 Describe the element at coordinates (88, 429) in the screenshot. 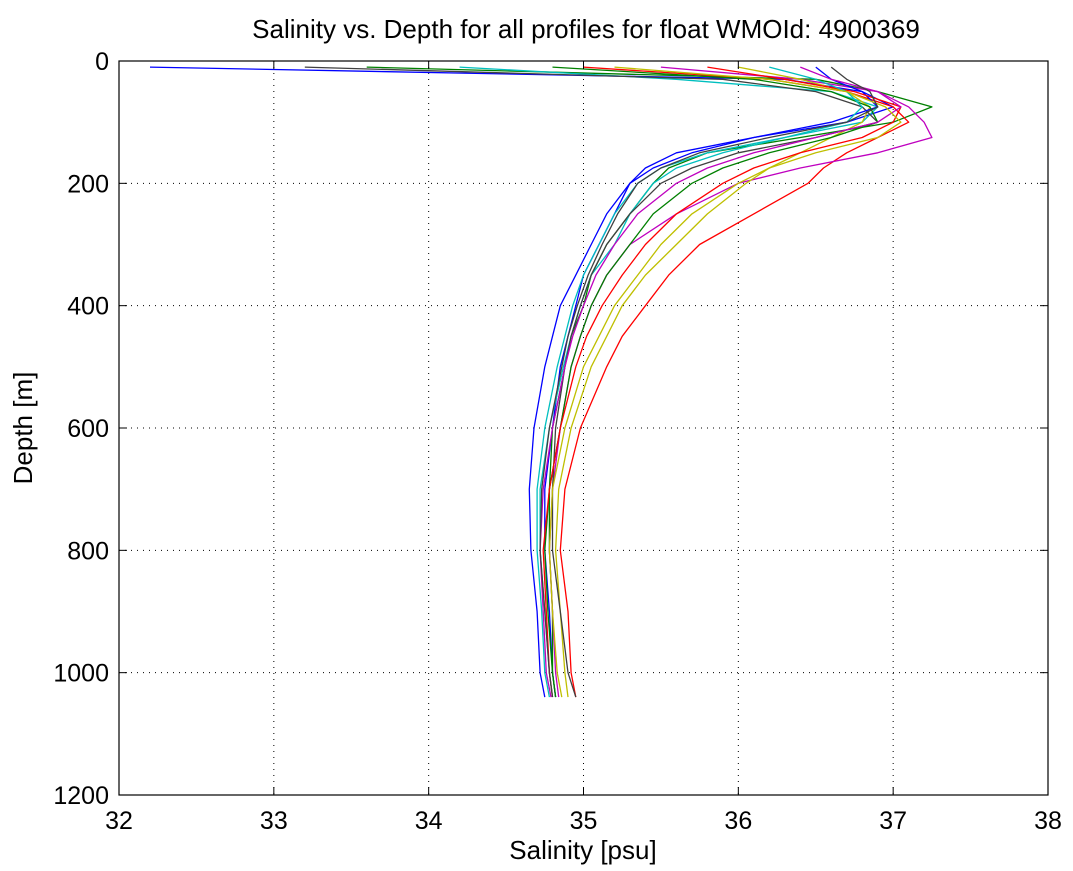

I see `y-tick-label: 600` at that location.